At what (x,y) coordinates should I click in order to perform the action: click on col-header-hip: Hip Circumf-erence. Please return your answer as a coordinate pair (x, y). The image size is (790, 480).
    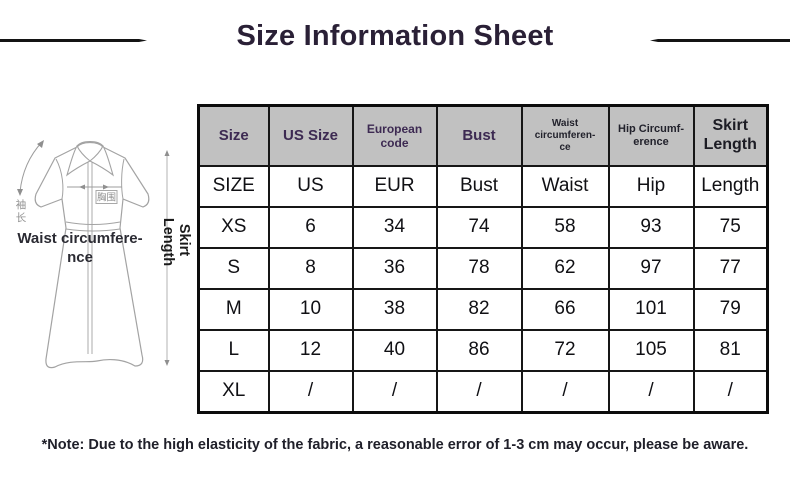
    Looking at the image, I should click on (651, 135).